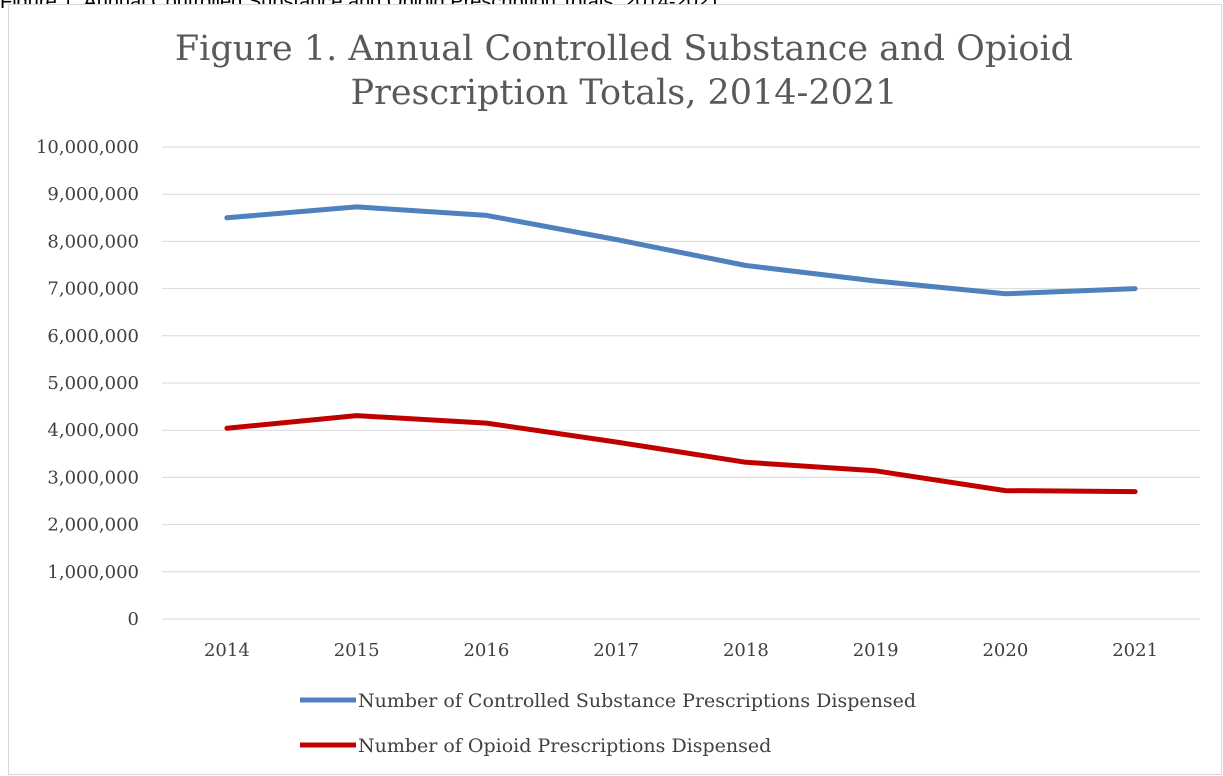 This screenshot has height=776, width=1223. I want to click on y-tick-label: 10,000,000, so click(87, 147).